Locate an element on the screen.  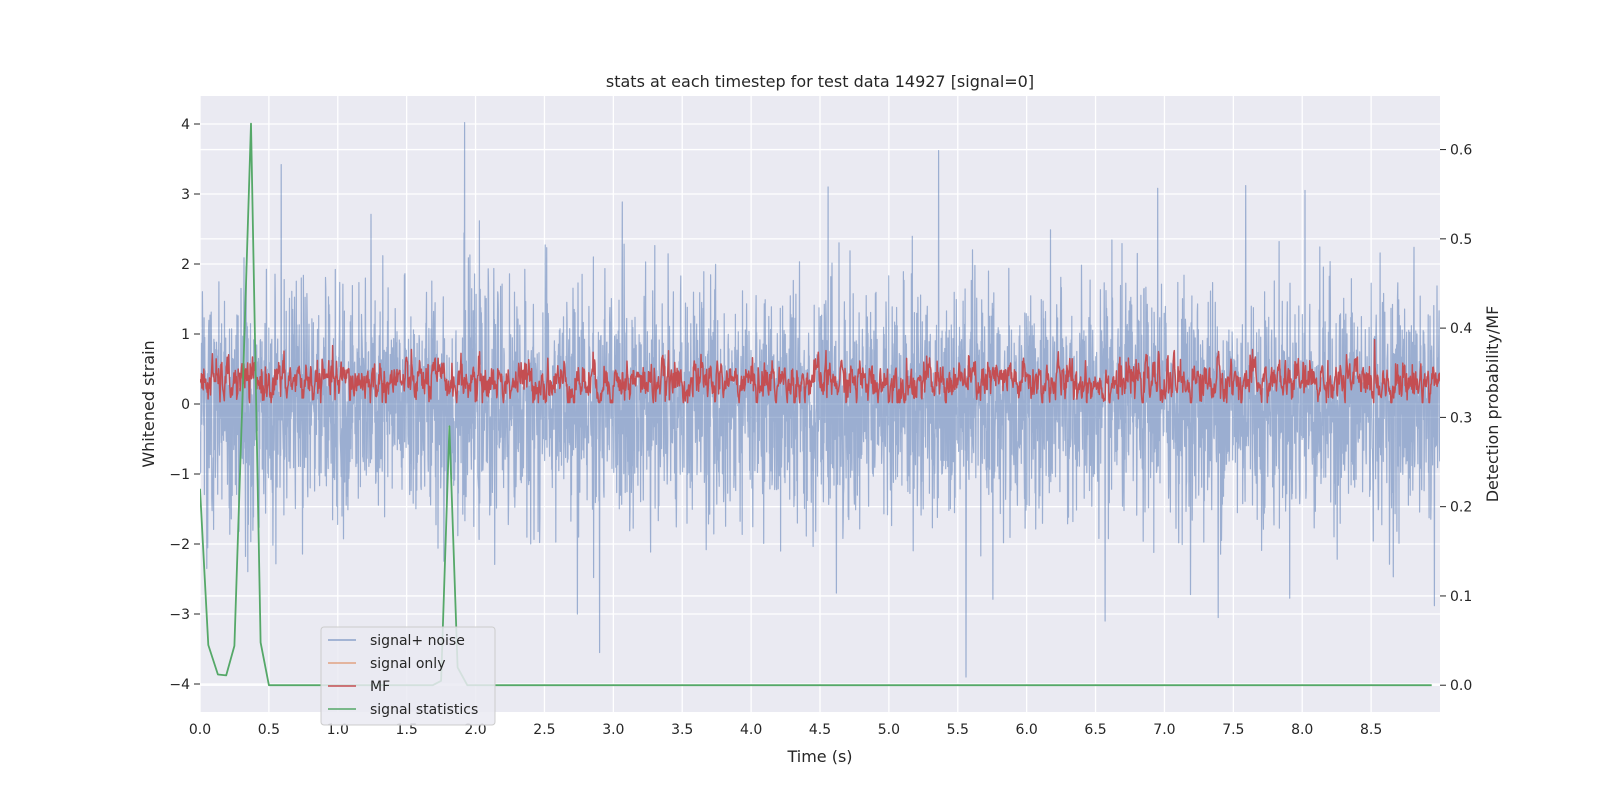
x-tick-label: 8.0 is located at coordinates (1302, 730).